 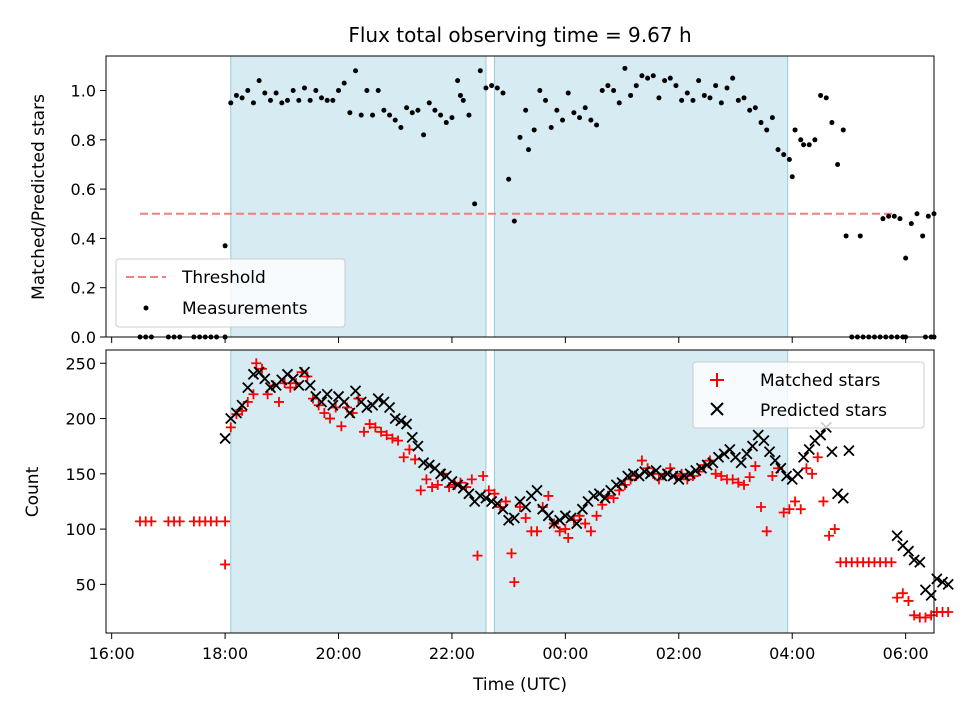 What do you see at coordinates (146, 308) in the screenshot?
I see `legend-measurements-swatch` at bounding box center [146, 308].